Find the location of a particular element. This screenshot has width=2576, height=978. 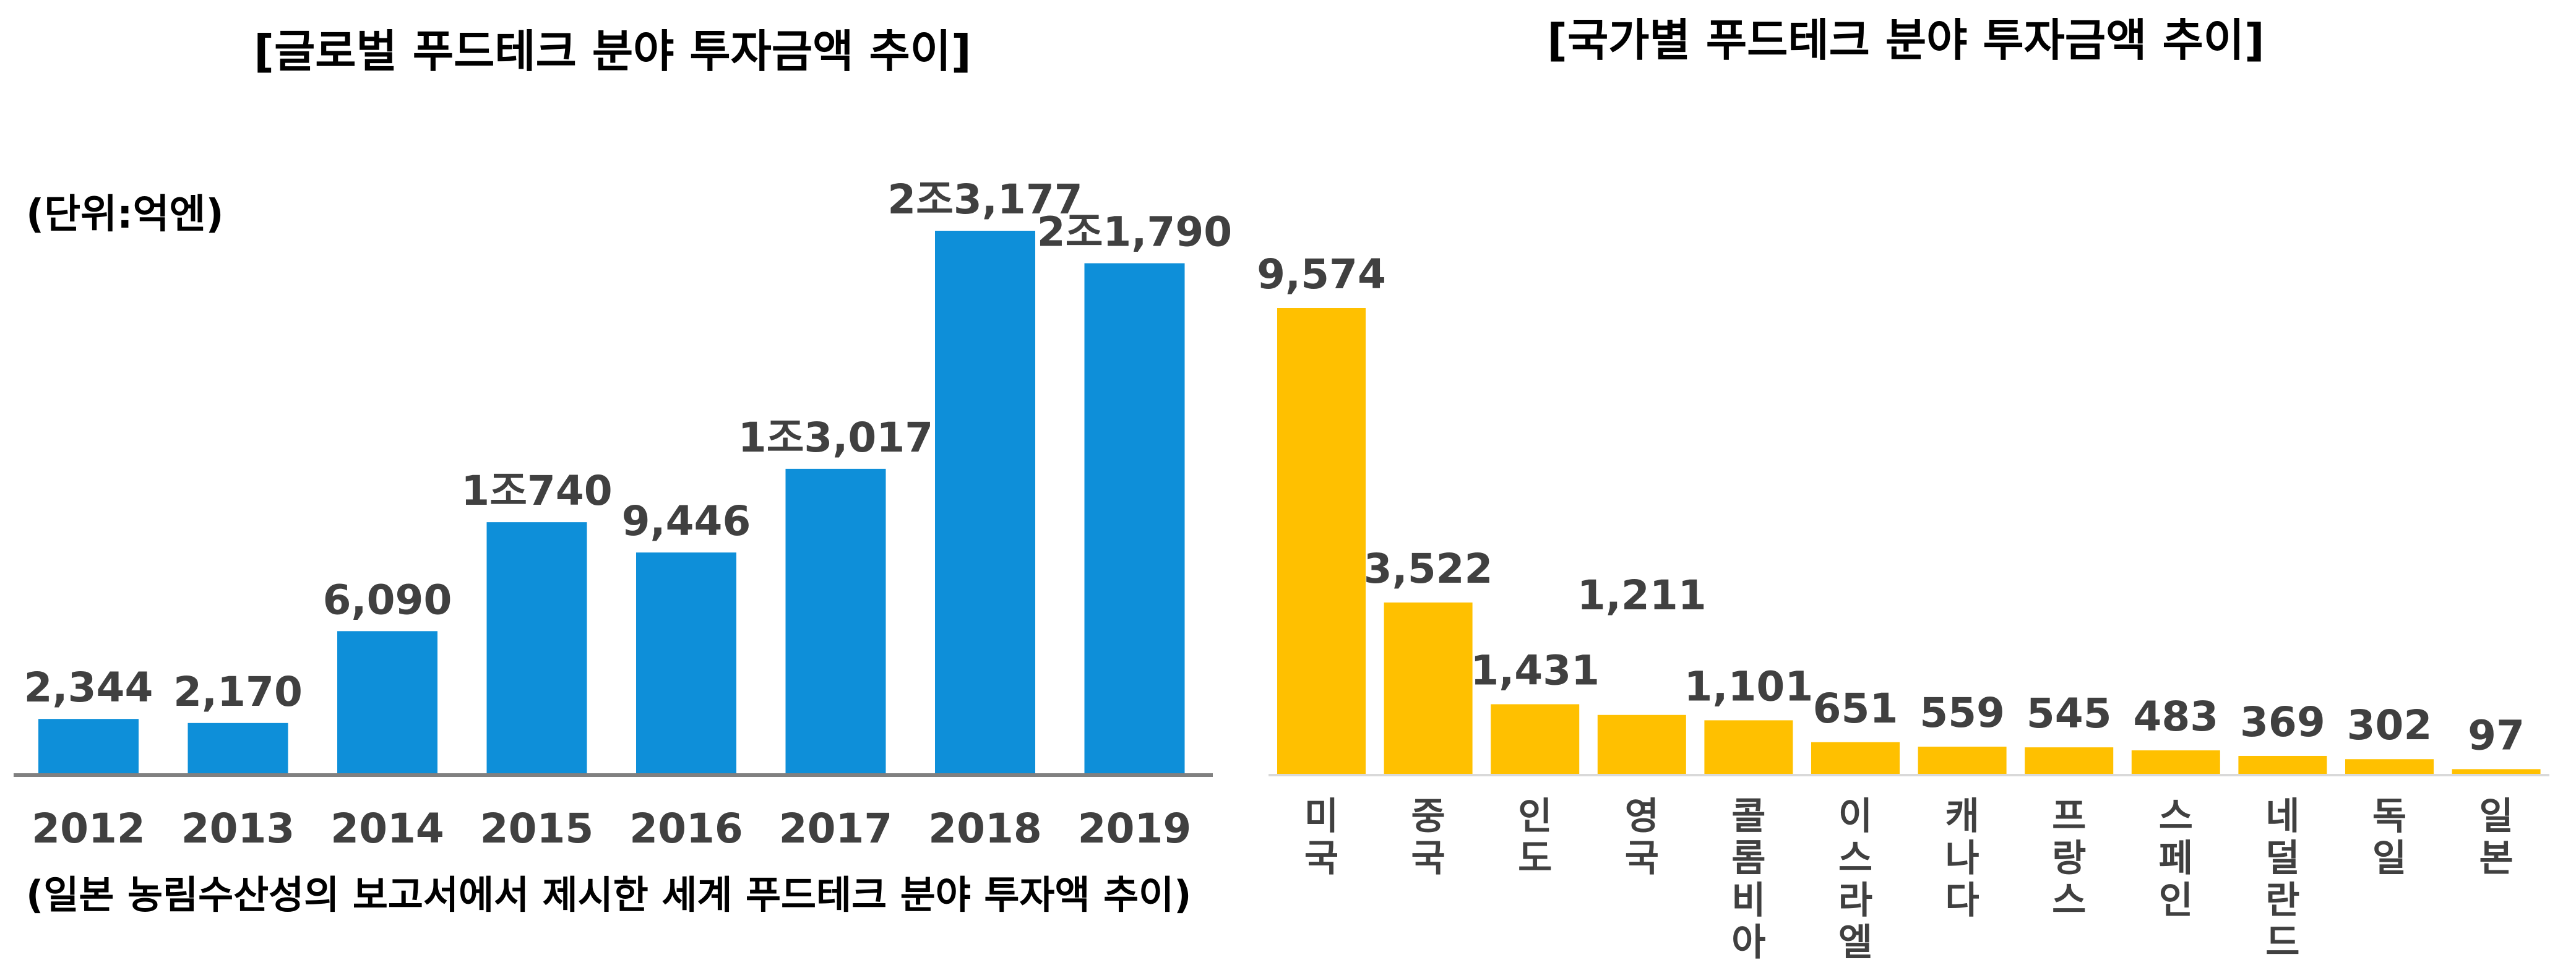

global-chart-title: [글로벌 푸드테크 분야 투자금액 추이] is located at coordinates (612, 51).